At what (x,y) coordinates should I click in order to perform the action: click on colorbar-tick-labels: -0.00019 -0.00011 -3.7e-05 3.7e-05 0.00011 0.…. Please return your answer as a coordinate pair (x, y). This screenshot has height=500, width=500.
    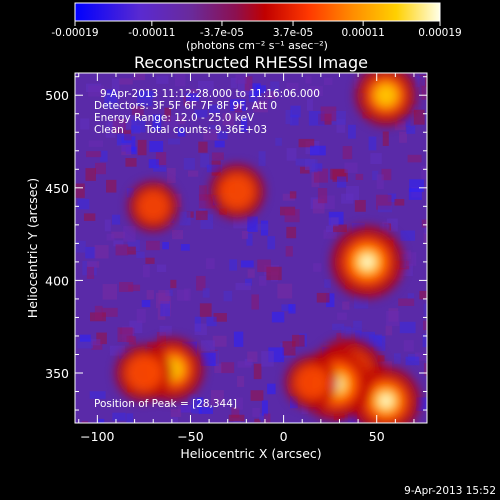
    Looking at the image, I should click on (256, 33).